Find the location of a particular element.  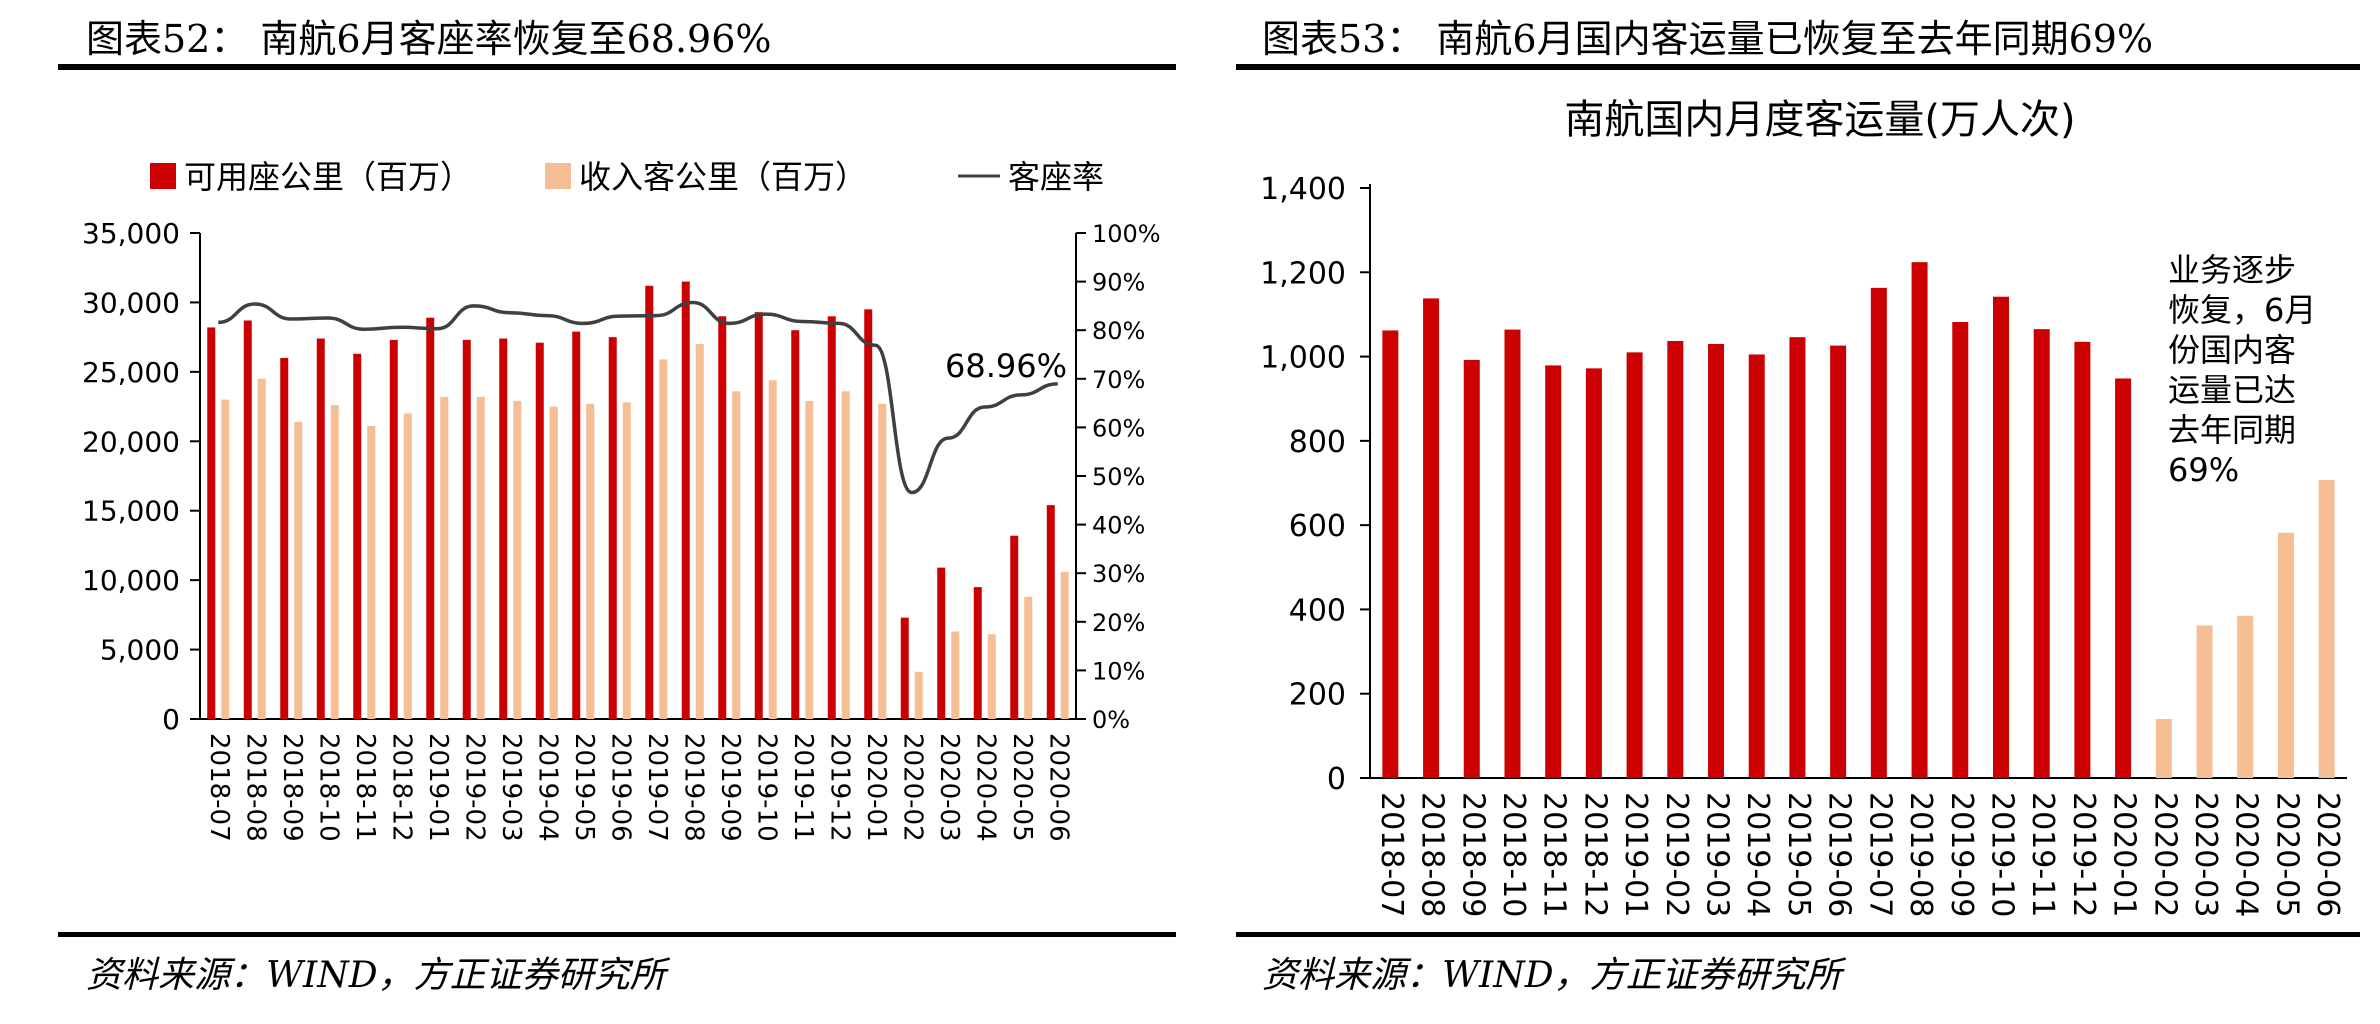

legend-label-1: 收入客公里（百万） is located at coordinates (723, 177).